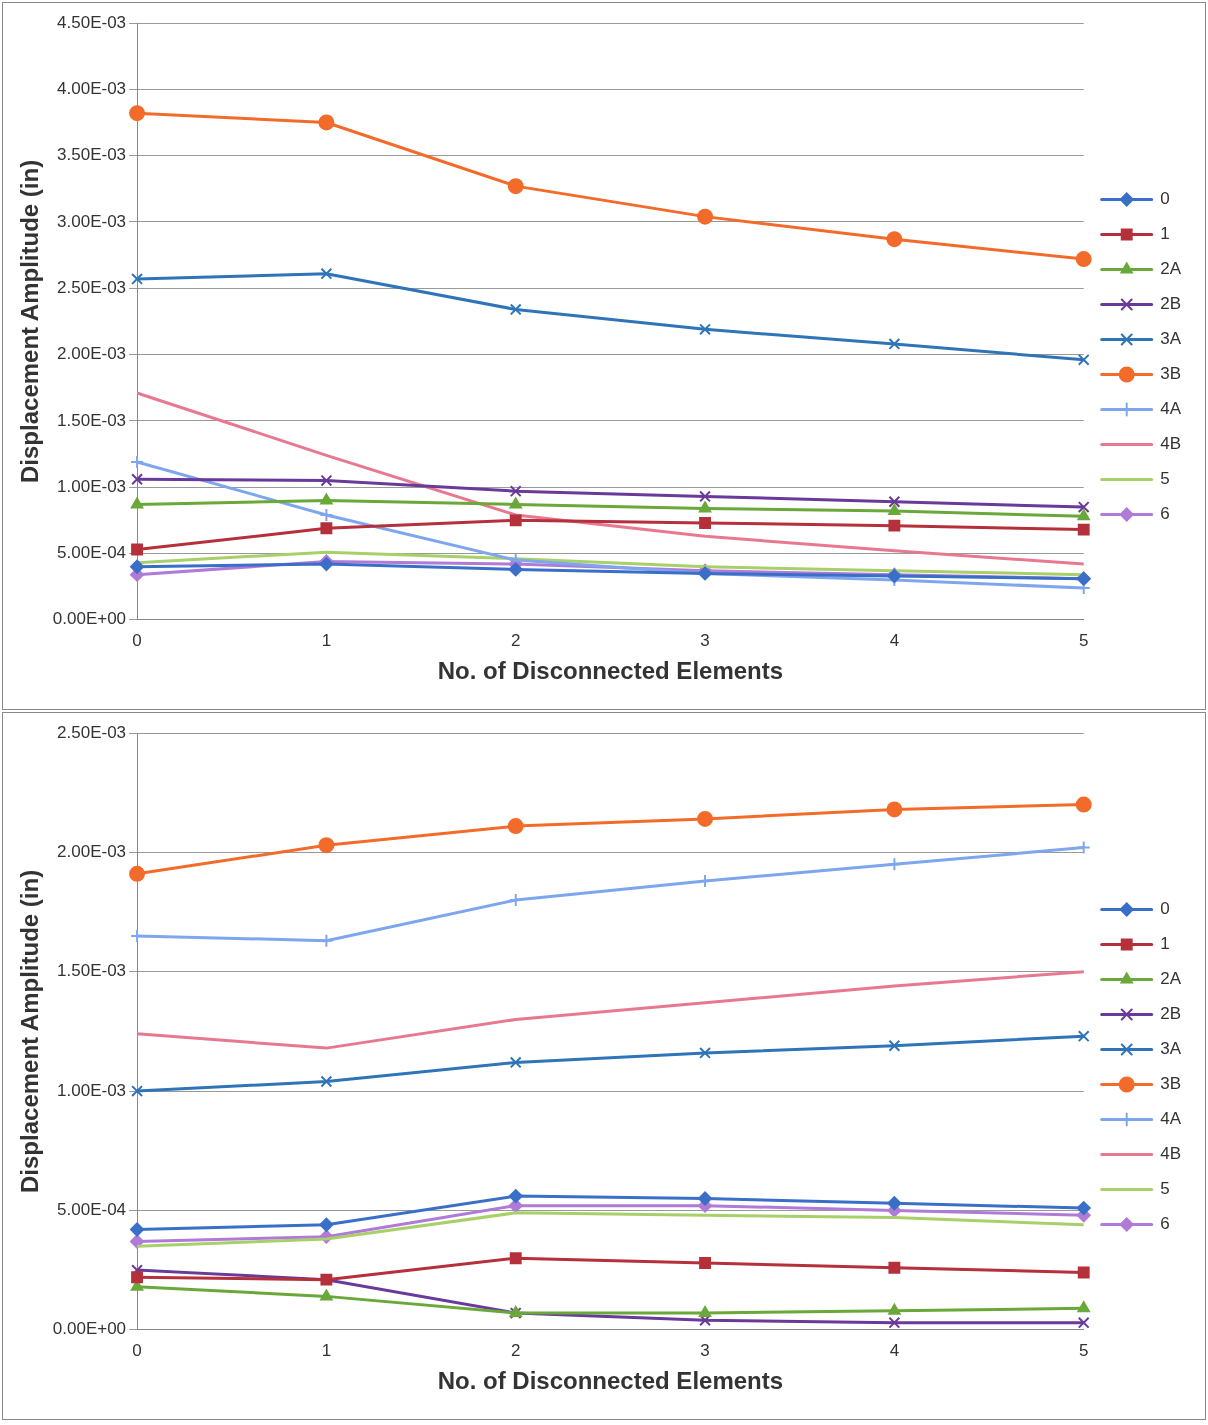  What do you see at coordinates (92, 88) in the screenshot?
I see `y-tick-label: 4.00E-03` at bounding box center [92, 88].